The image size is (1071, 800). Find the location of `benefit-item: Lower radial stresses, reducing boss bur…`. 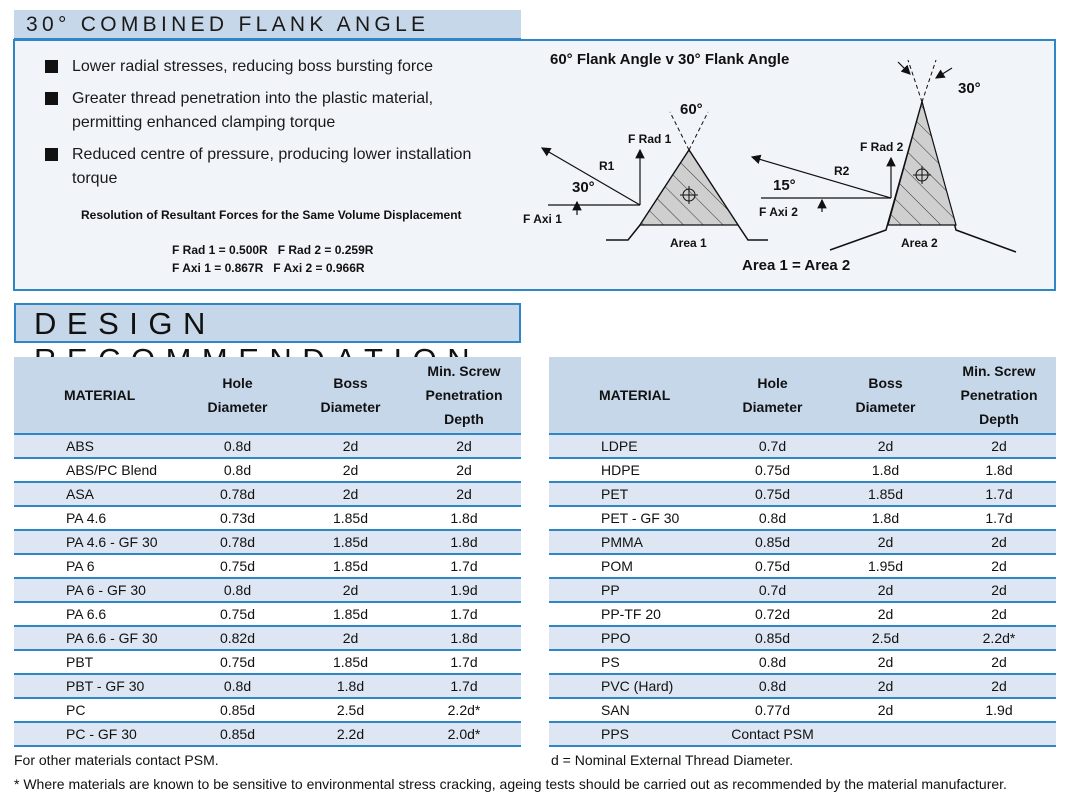

benefit-item: Lower radial stresses, reducing boss bur… is located at coordinates (275, 67).